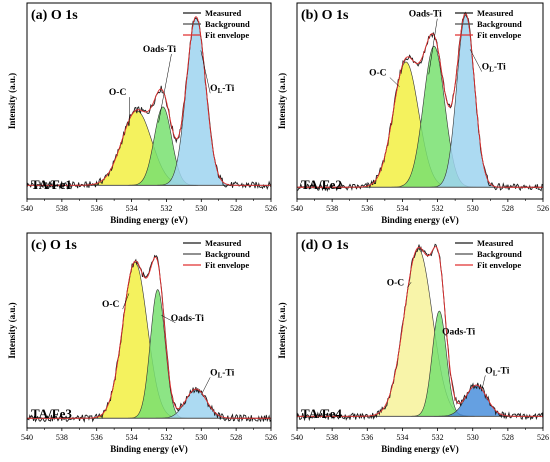 Image resolution: width=550 pixels, height=462 pixels. I want to click on sample-label: TA/Fe3, so click(51, 413).